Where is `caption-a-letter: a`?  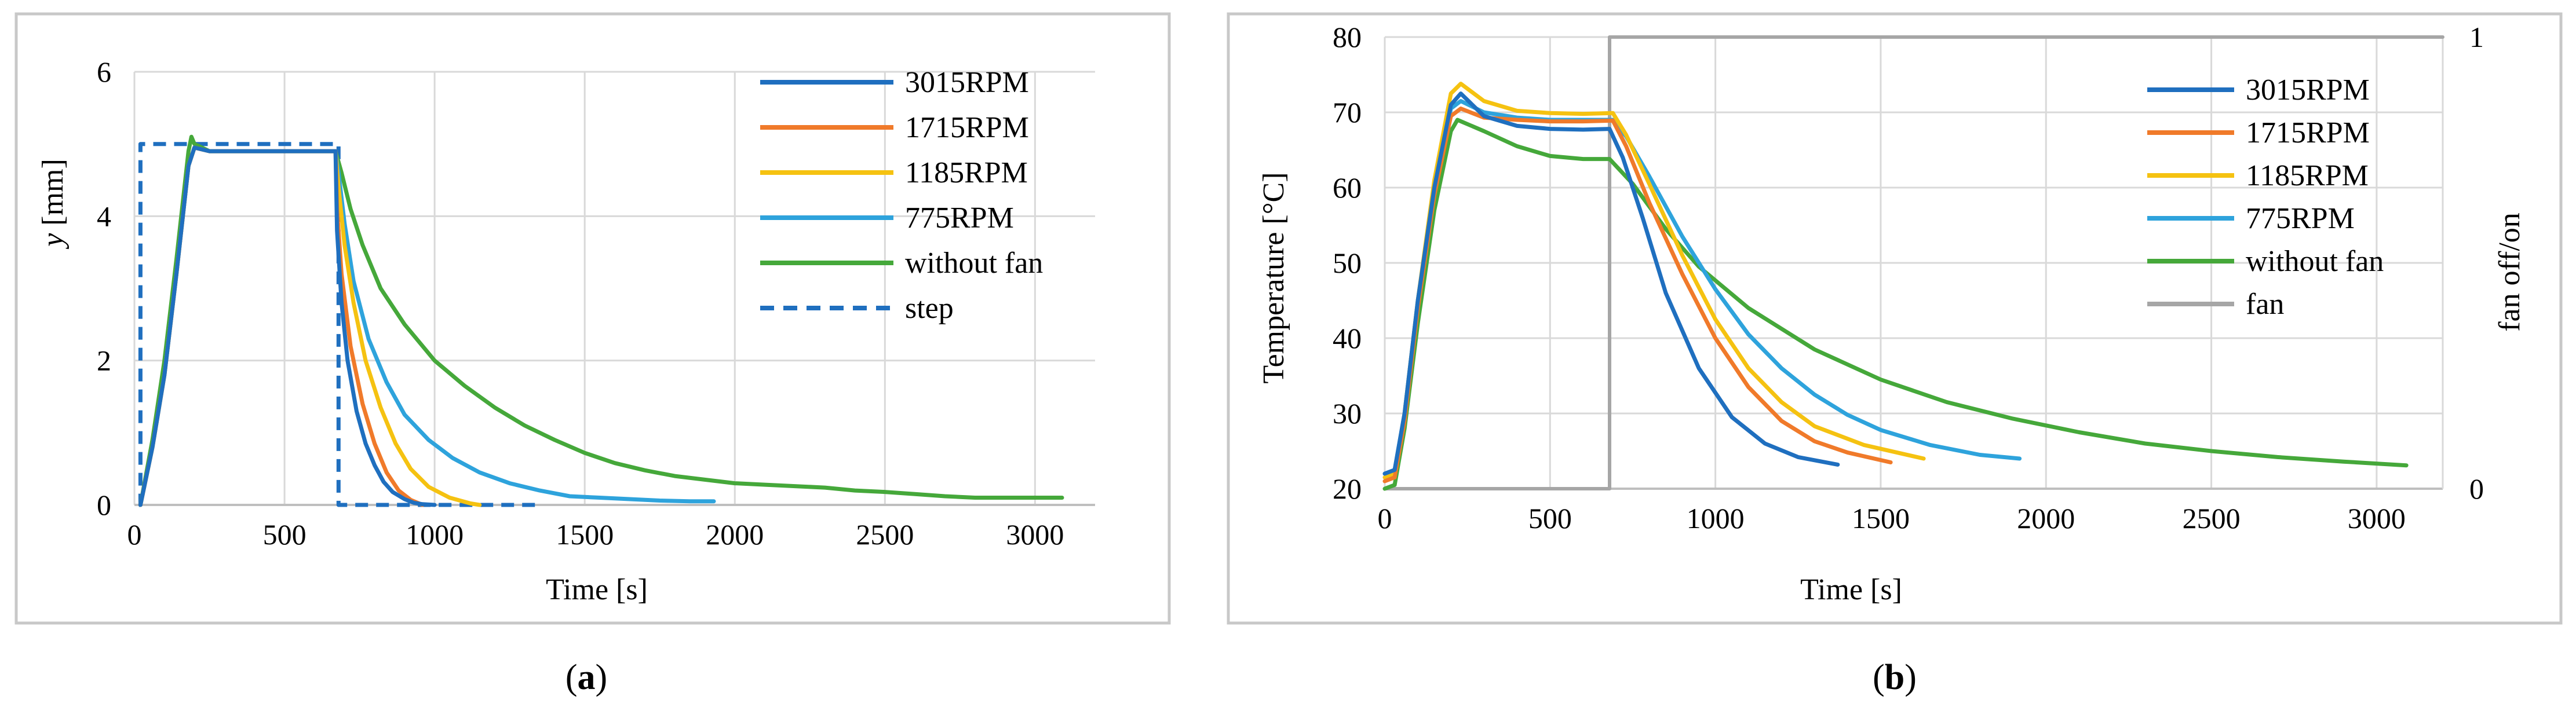
caption-a-letter: a is located at coordinates (587, 677).